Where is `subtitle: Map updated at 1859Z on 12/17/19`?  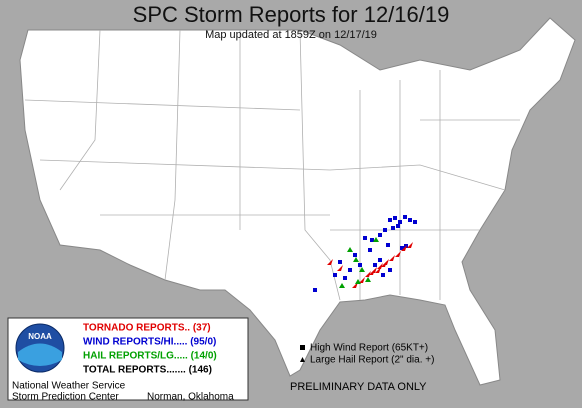 subtitle: Map updated at 1859Z on 12/17/19 is located at coordinates (291, 35).